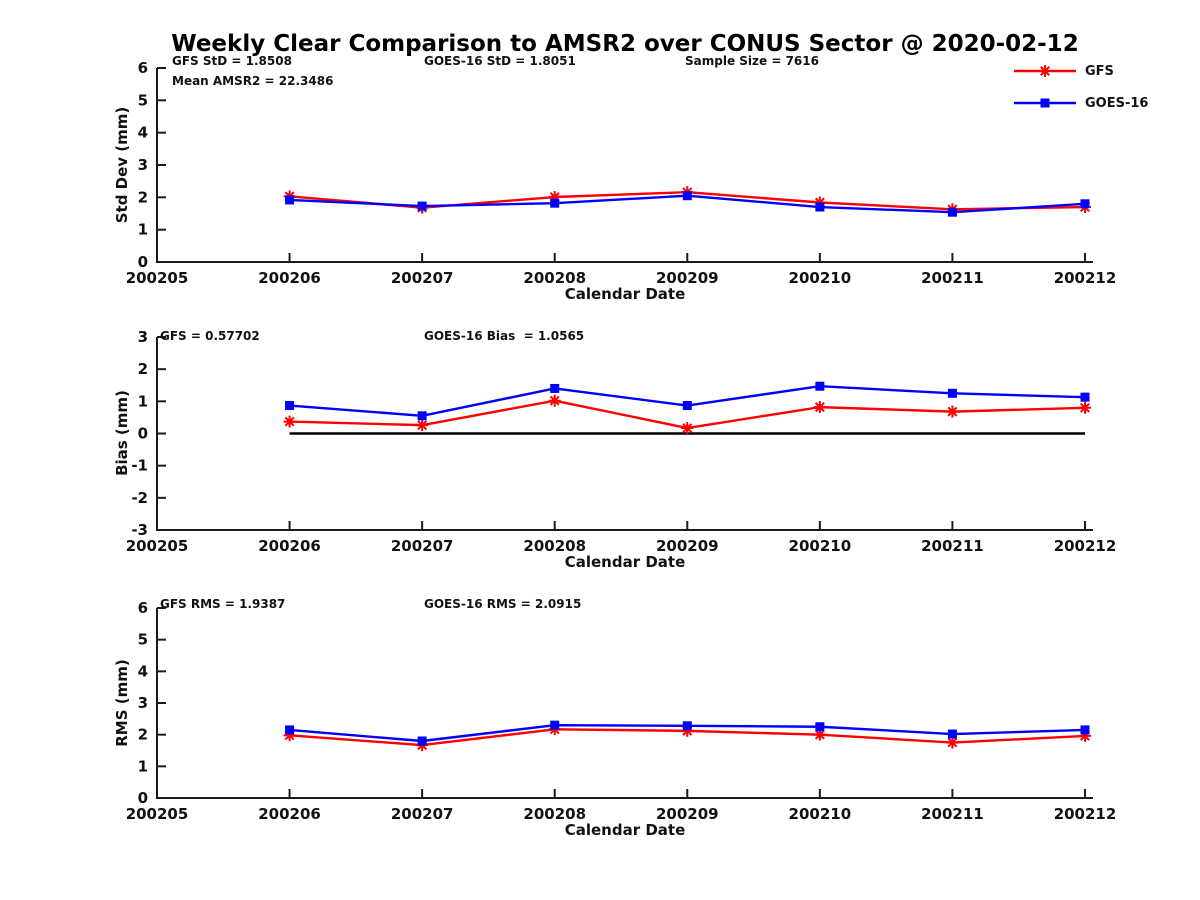 The height and width of the screenshot is (900, 1200). What do you see at coordinates (1099, 71) in the screenshot?
I see `legend-label-gfs: GFS` at bounding box center [1099, 71].